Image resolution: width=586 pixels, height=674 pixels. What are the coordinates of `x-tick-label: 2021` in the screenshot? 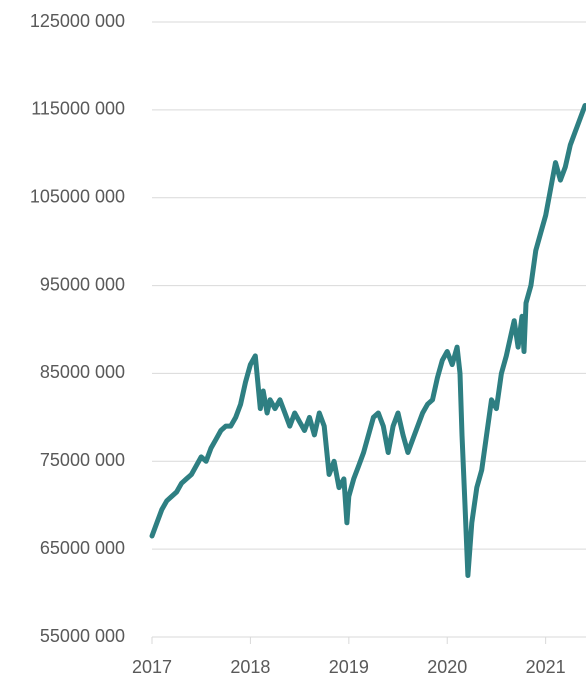 It's located at (546, 665).